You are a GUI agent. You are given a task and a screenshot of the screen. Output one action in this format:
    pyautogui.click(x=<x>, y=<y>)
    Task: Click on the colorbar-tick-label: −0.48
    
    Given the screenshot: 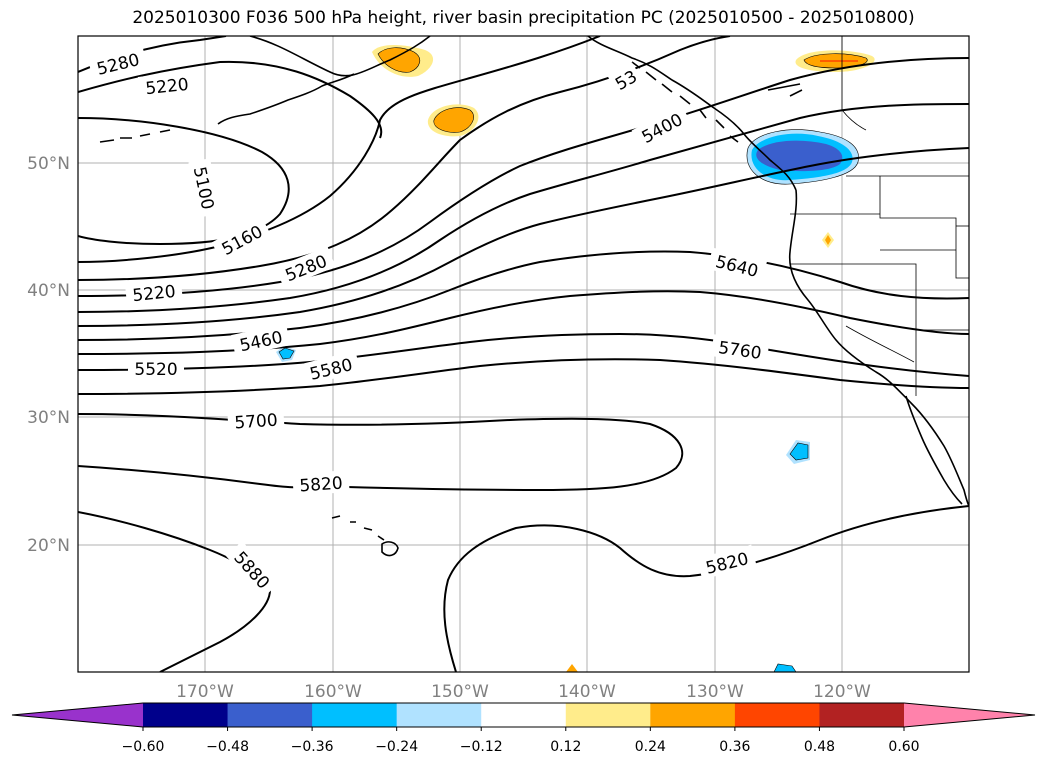 What is the action you would take?
    pyautogui.click(x=227, y=747)
    